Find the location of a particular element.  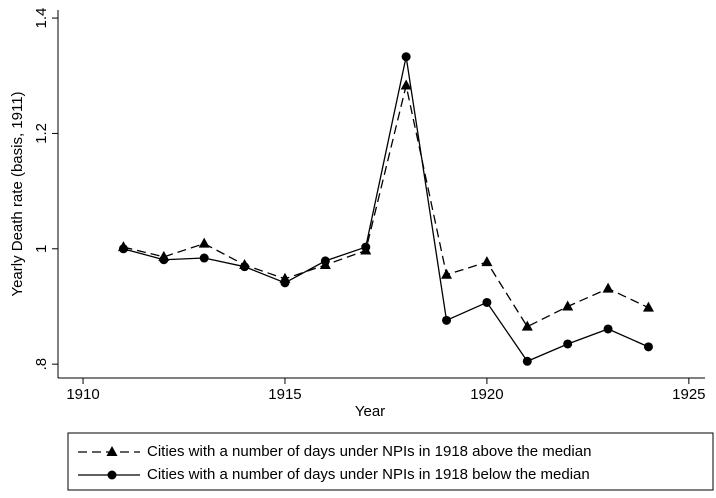

x-axis-label: Year is located at coordinates (370, 411).